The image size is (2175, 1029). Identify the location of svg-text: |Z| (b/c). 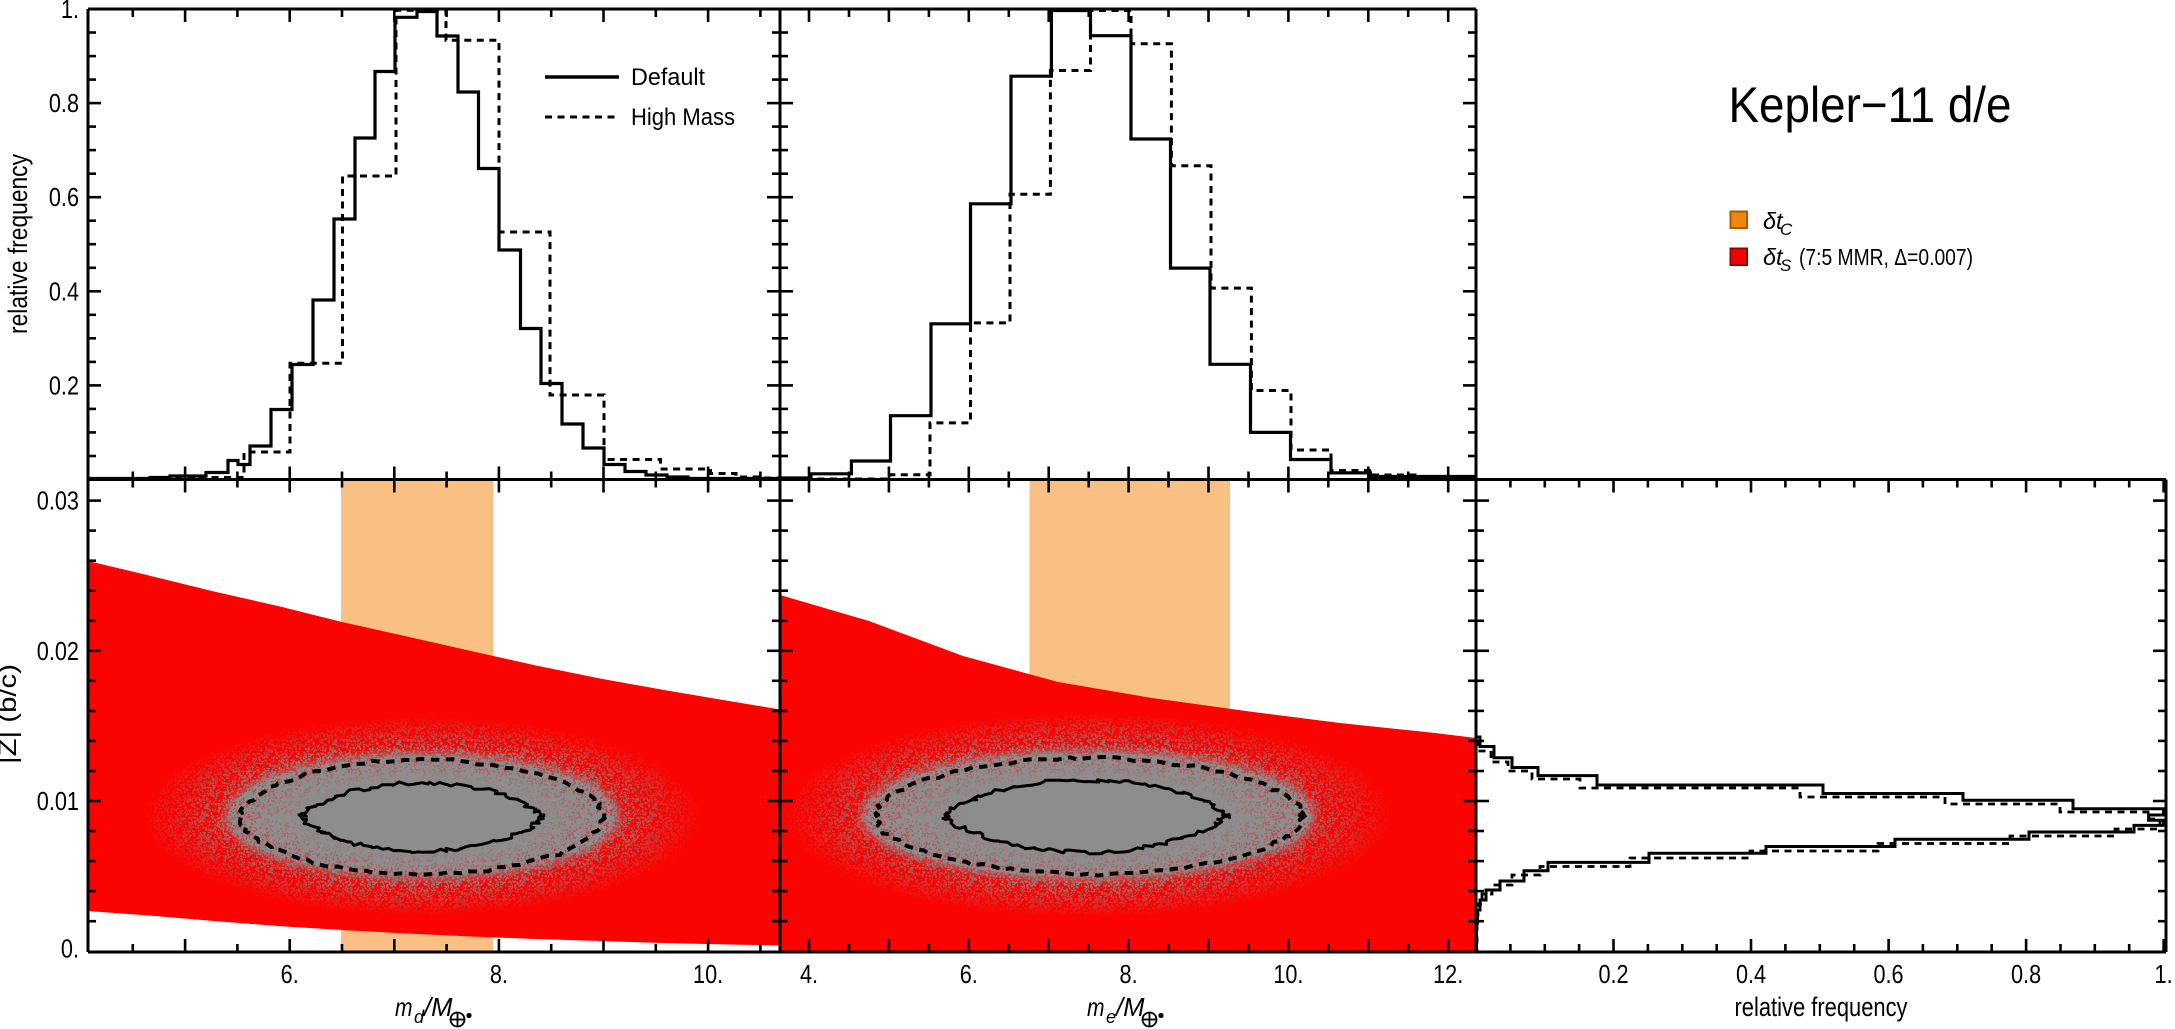
(11, 714).